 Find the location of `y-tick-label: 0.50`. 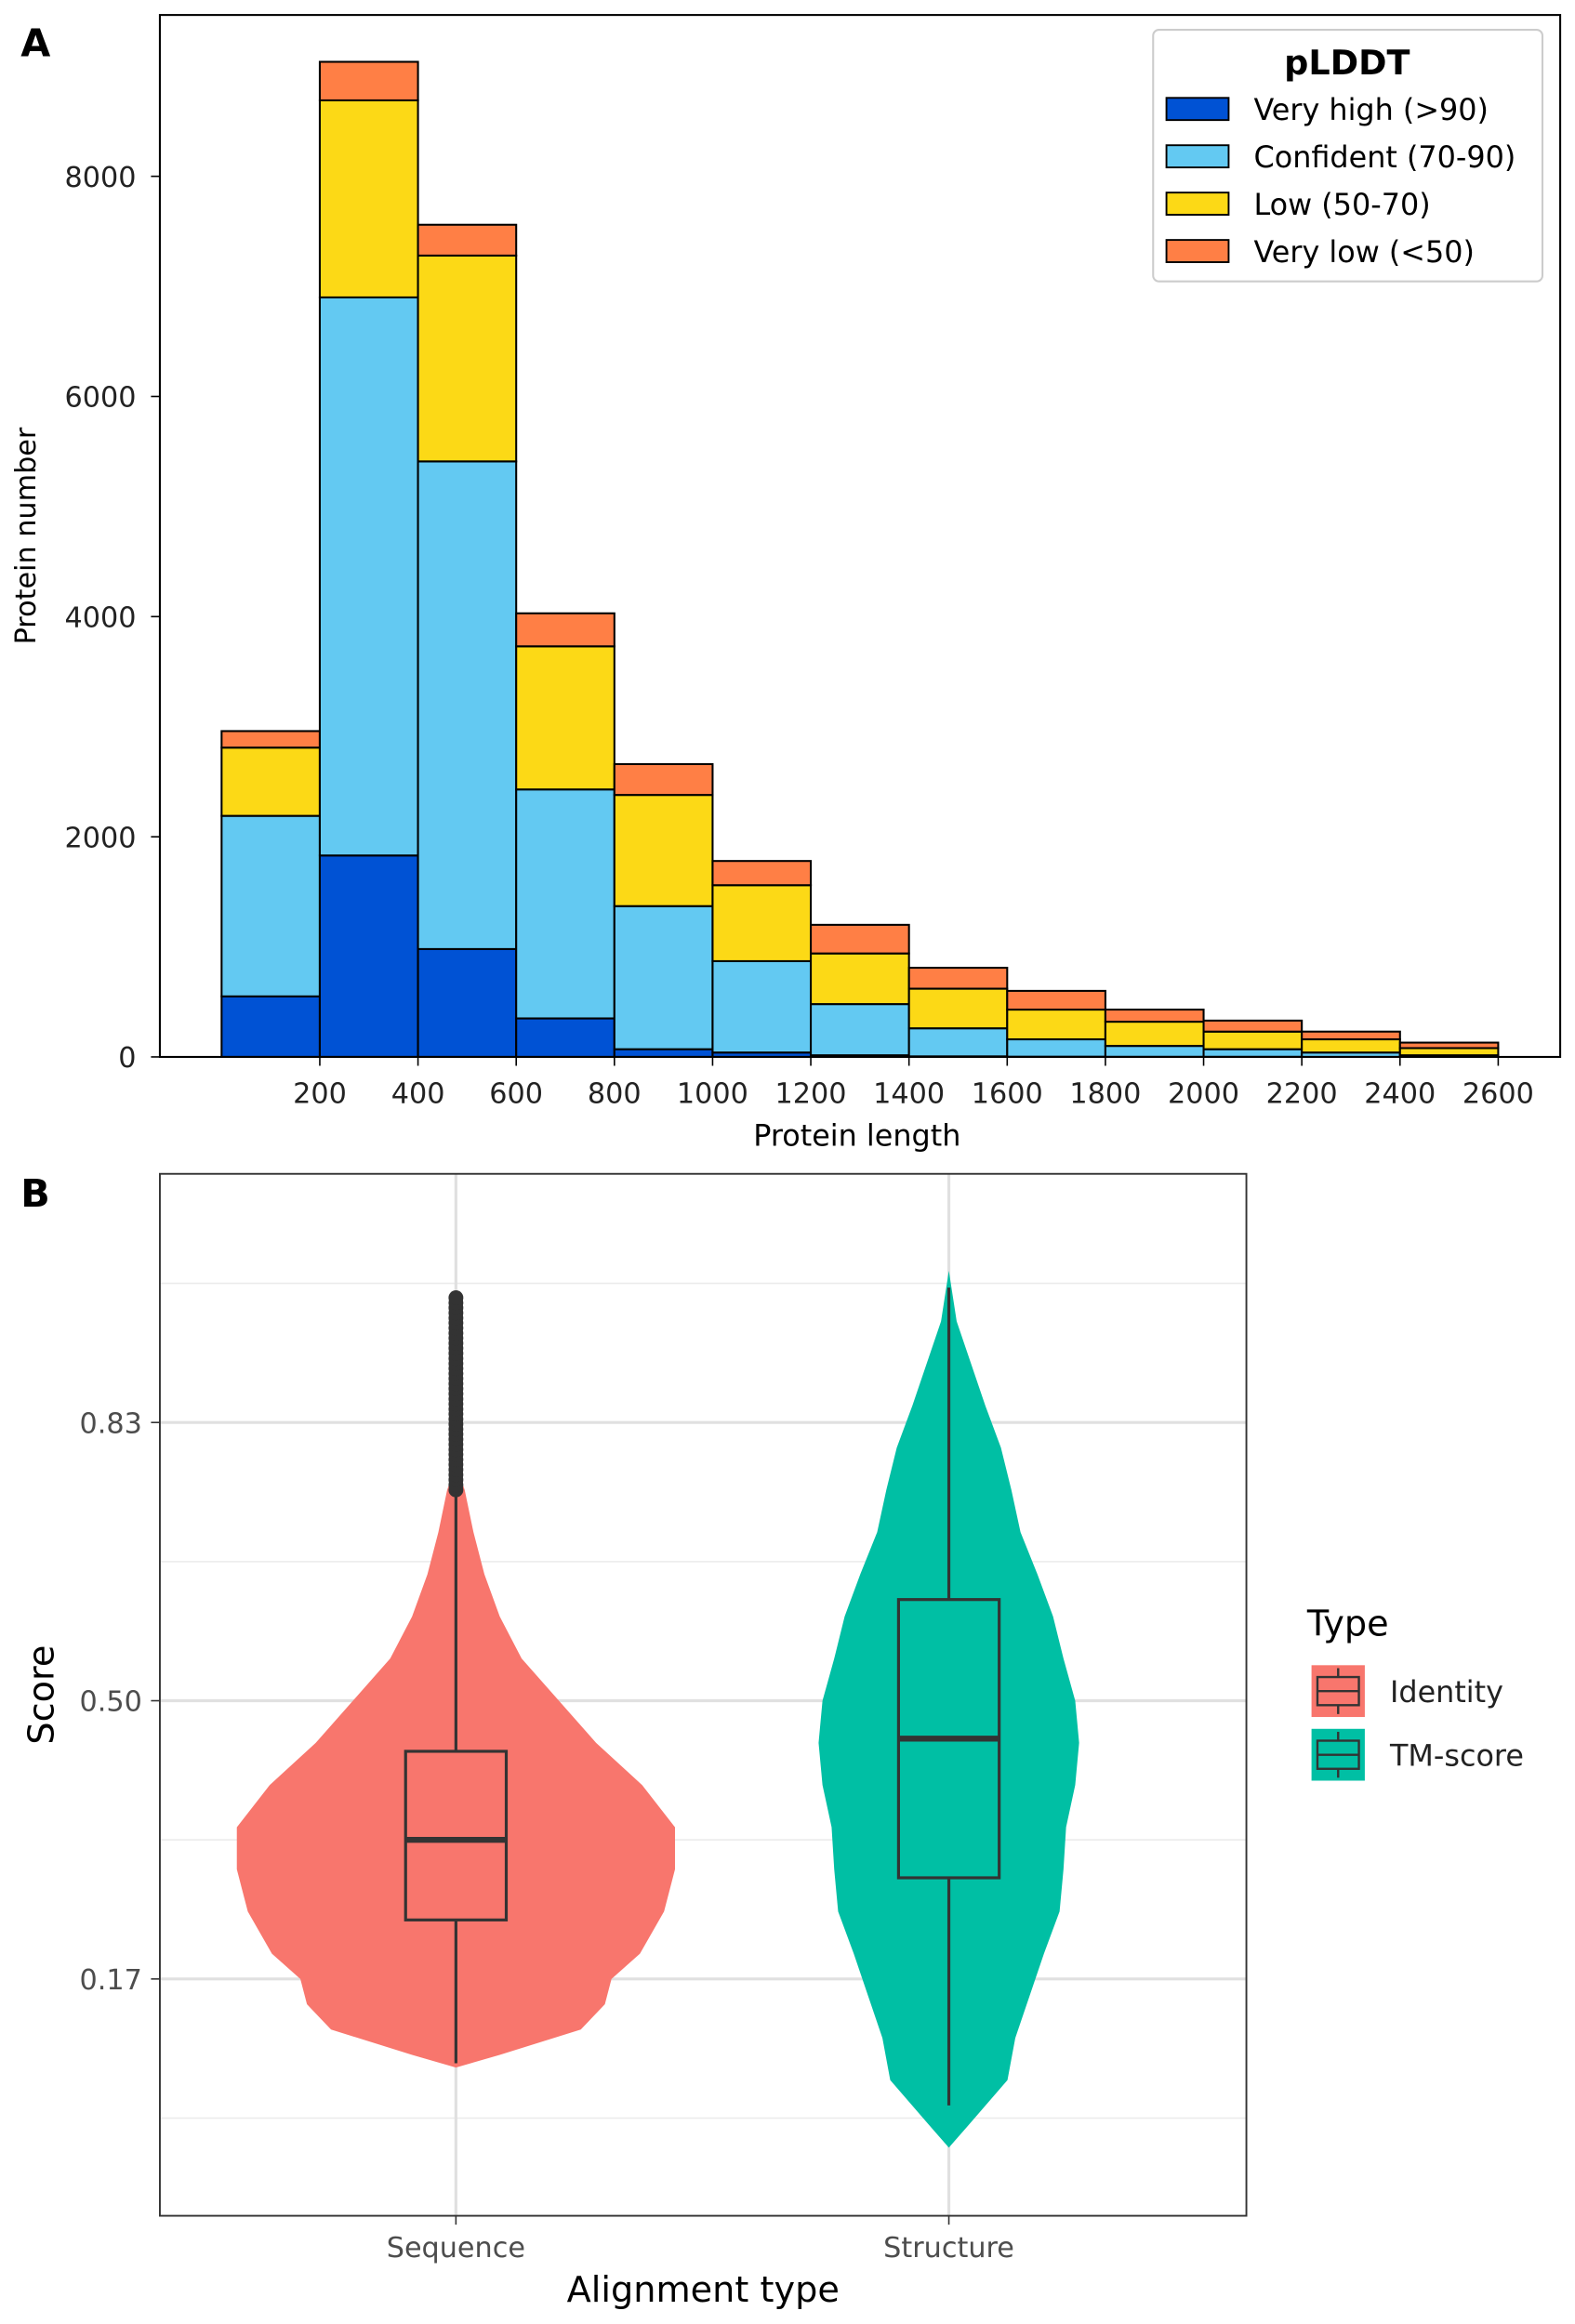

y-tick-label: 0.50 is located at coordinates (110, 1702).